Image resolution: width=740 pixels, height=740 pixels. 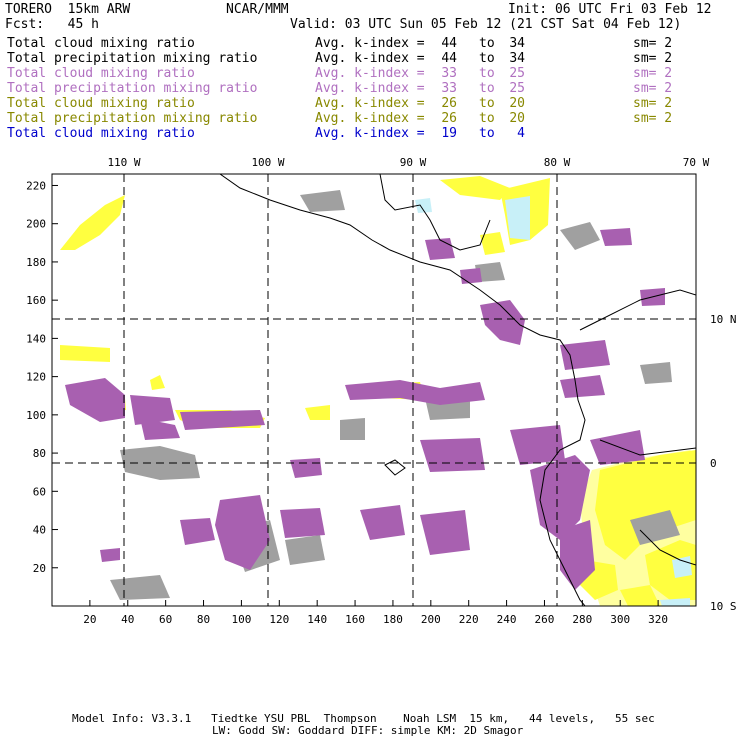 What do you see at coordinates (723, 319) in the screenshot?
I see `latitude-label: 10 N` at bounding box center [723, 319].